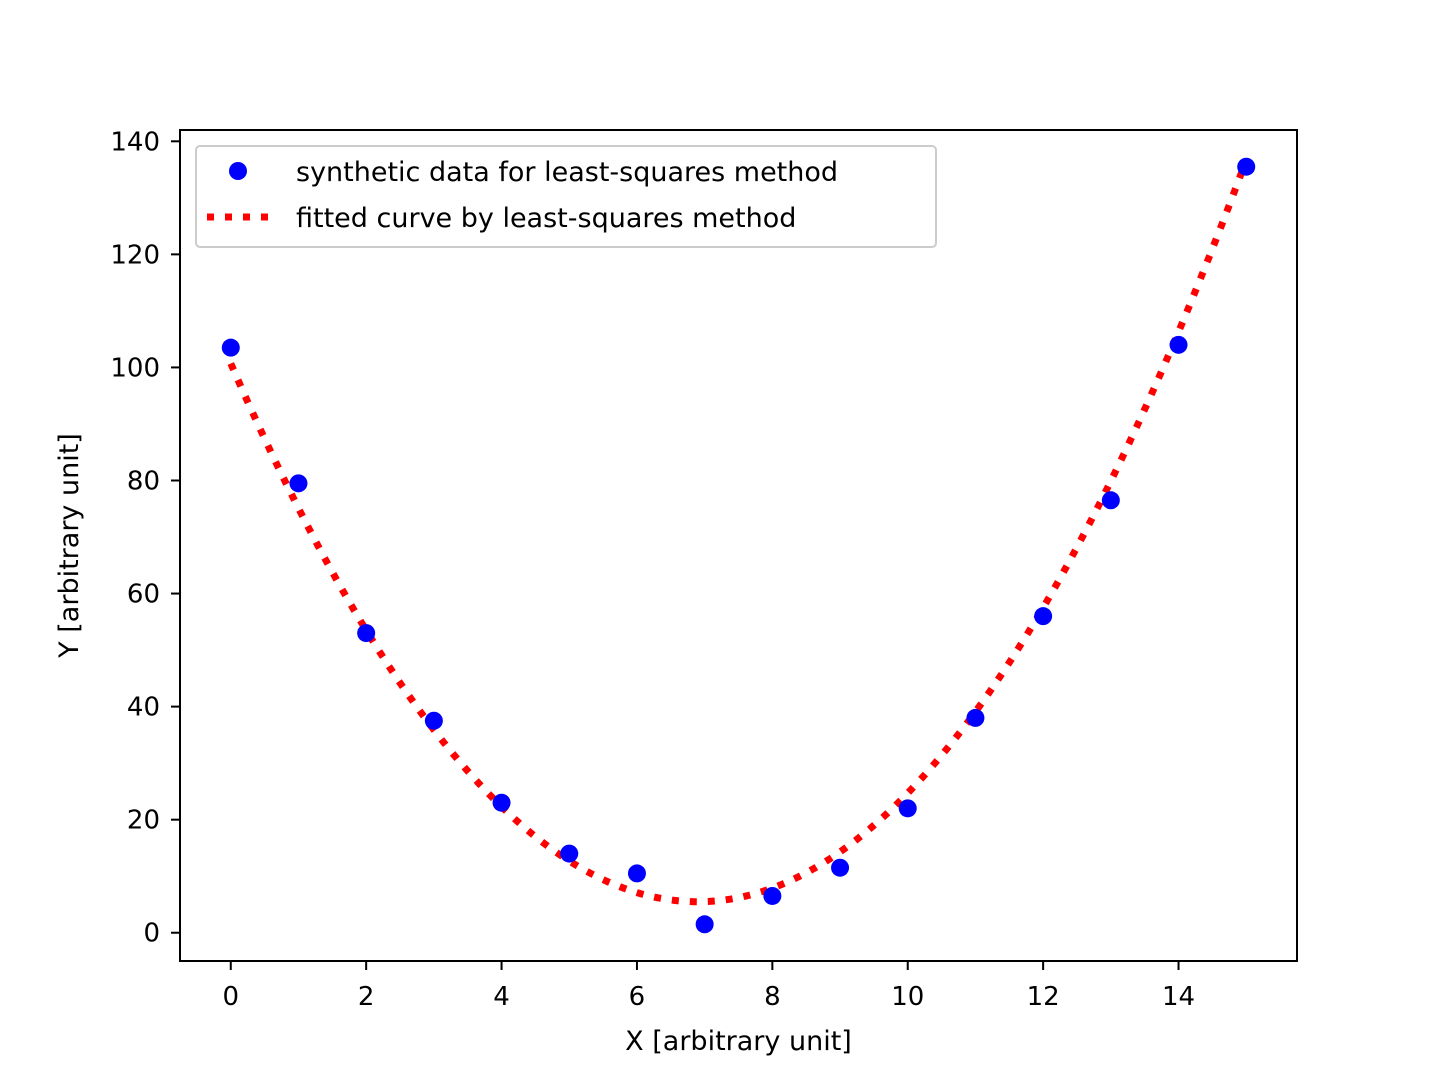  Describe the element at coordinates (1178, 997) in the screenshot. I see `x-tick-label: 14` at that location.